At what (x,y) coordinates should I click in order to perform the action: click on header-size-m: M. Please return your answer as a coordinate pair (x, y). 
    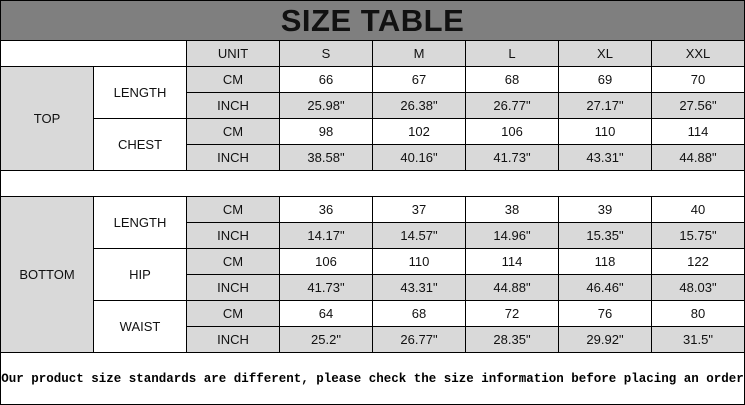
    Looking at the image, I should click on (419, 54).